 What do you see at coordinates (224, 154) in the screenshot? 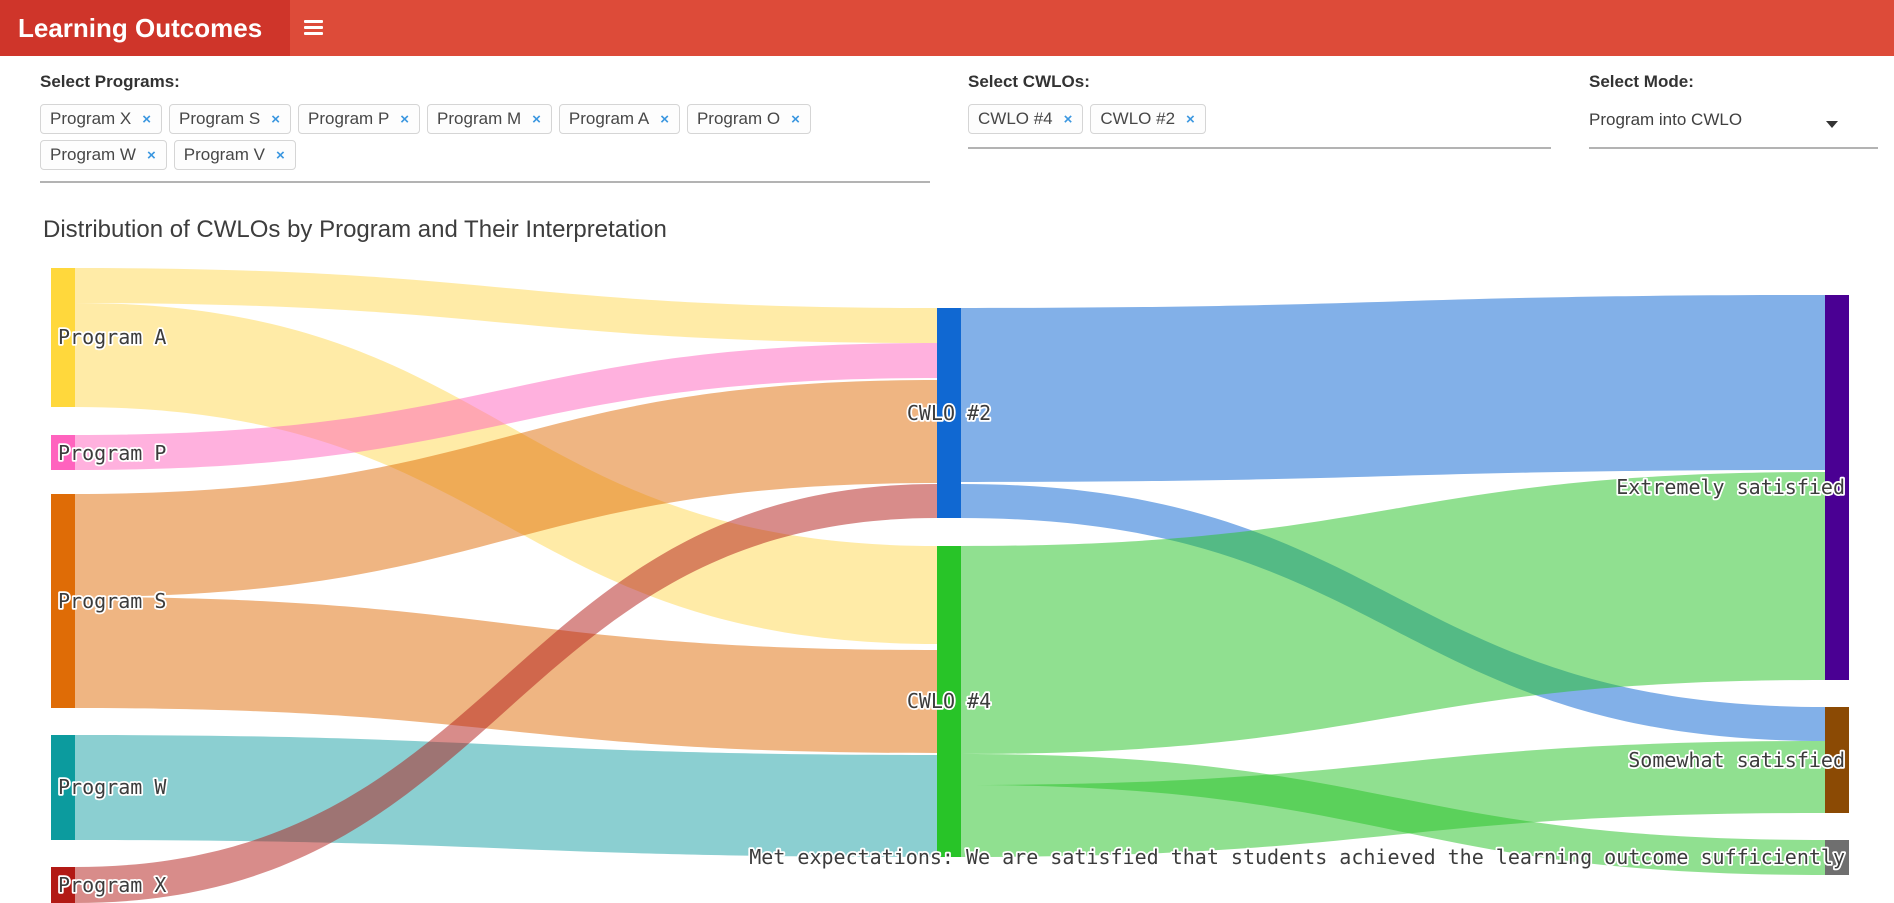
I see `chip-label: Program V` at bounding box center [224, 154].